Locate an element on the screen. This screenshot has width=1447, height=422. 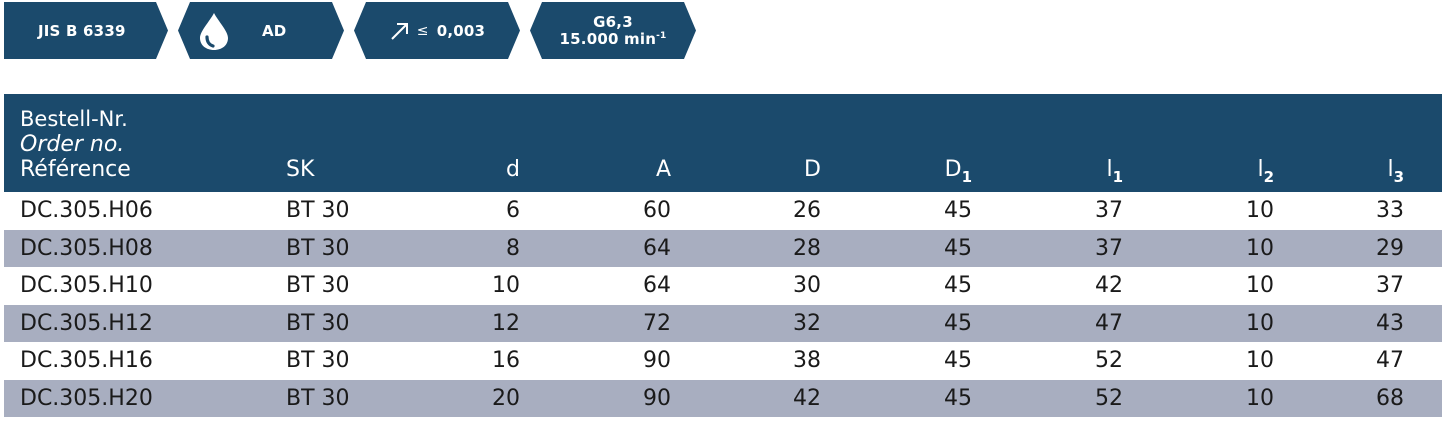
cell-l1: 47 is located at coordinates (1109, 323).